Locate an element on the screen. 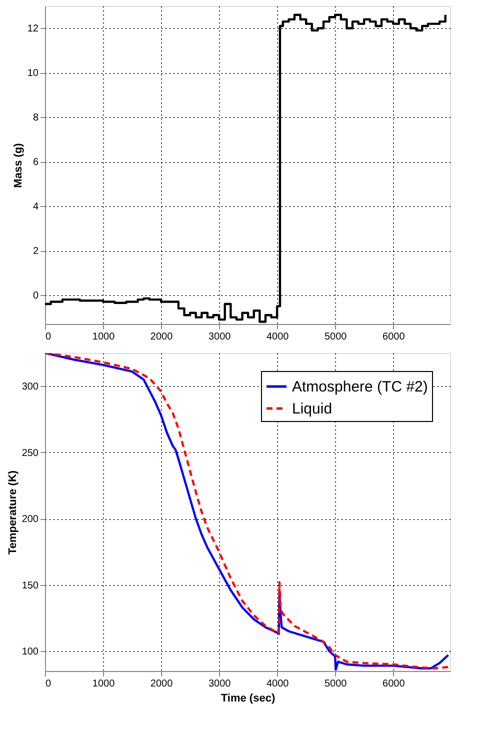 This screenshot has width=484, height=745. y-tick-label: 250 is located at coordinates (30, 453).